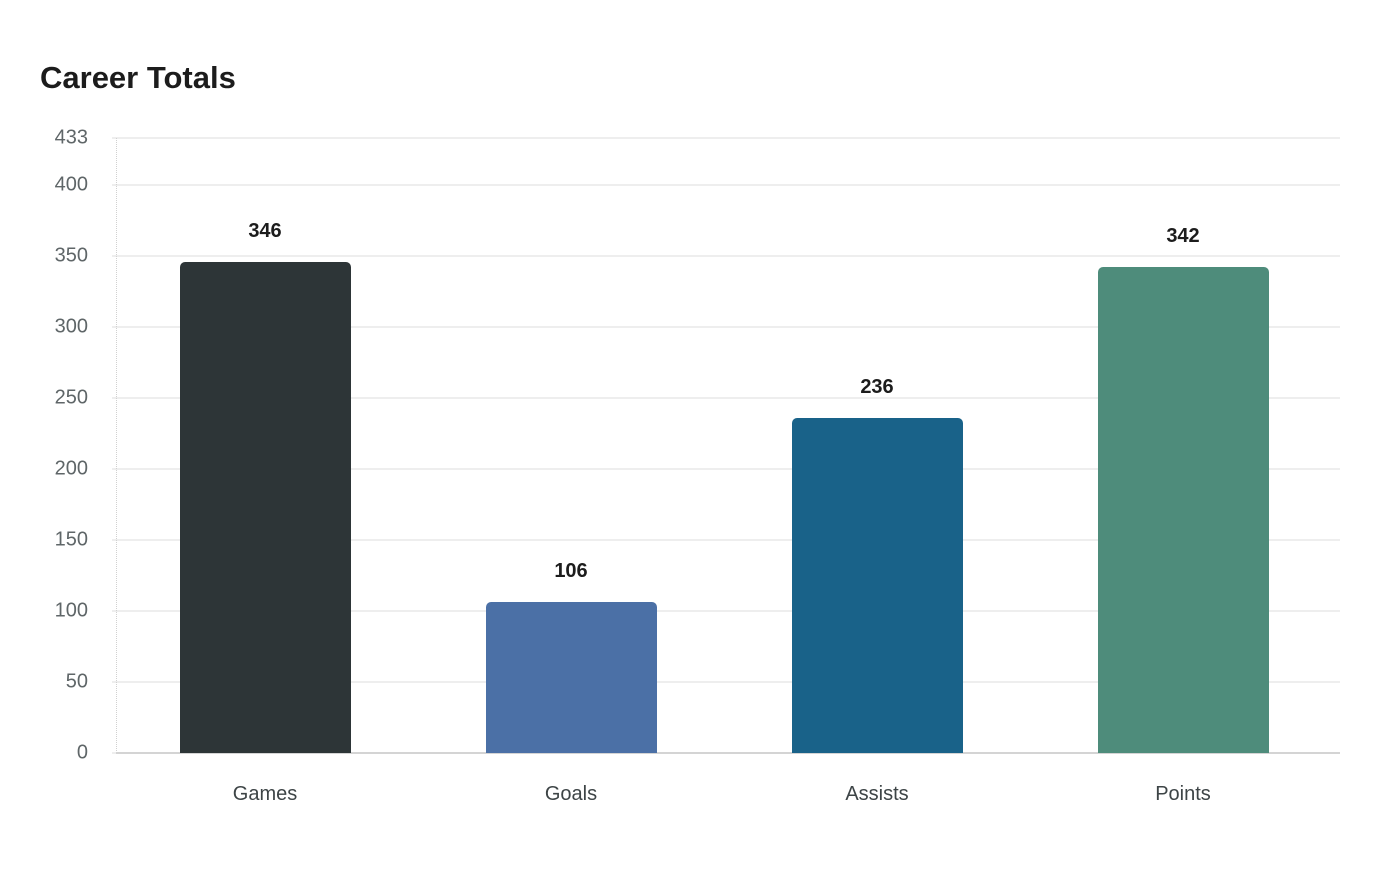 The image size is (1400, 880). What do you see at coordinates (71, 539) in the screenshot?
I see `y-tick-label: 150` at bounding box center [71, 539].